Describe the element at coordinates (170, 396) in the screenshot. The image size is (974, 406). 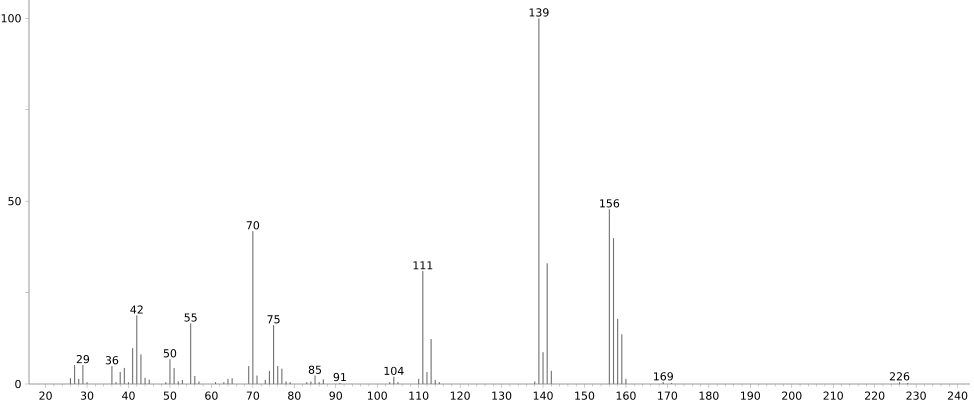
I see `x-tick-label: 50` at that location.